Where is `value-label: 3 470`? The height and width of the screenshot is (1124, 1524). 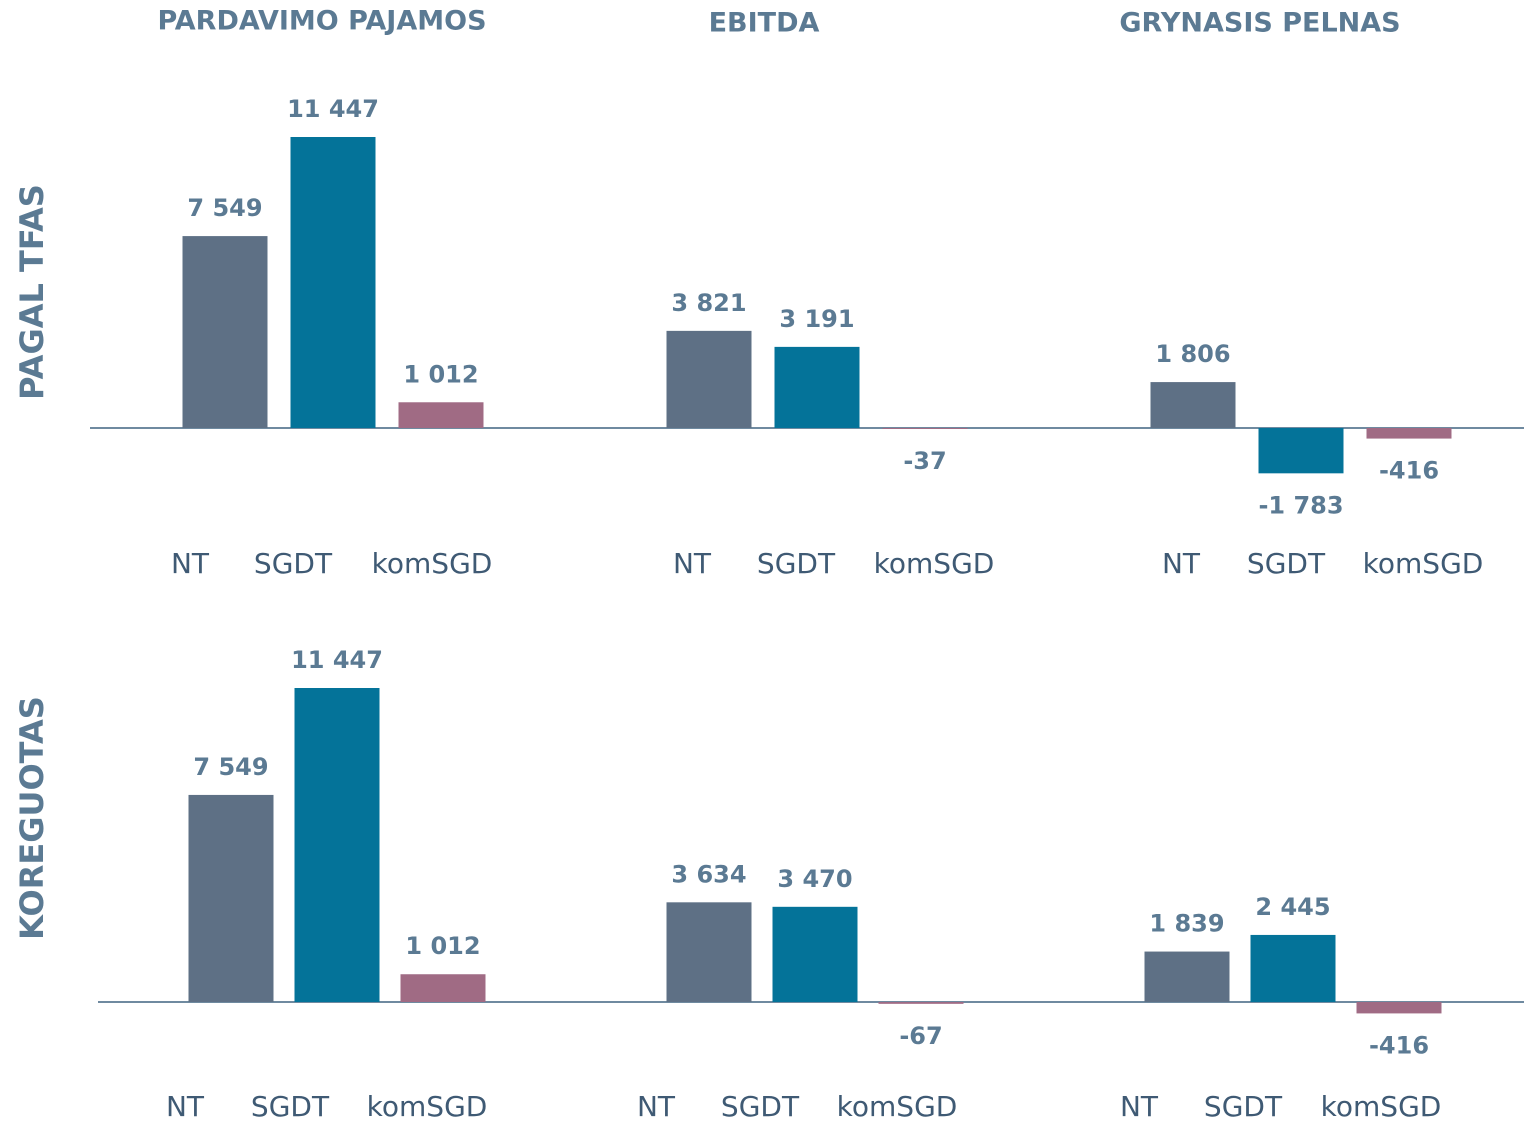
value-label: 3 470 is located at coordinates (814, 879).